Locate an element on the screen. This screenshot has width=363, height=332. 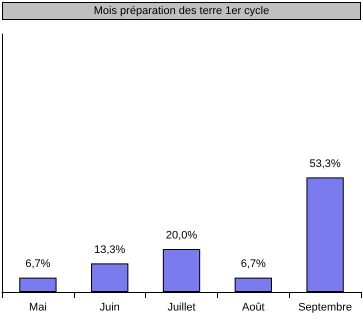
x-tick-label: Septembre is located at coordinates (325, 308).